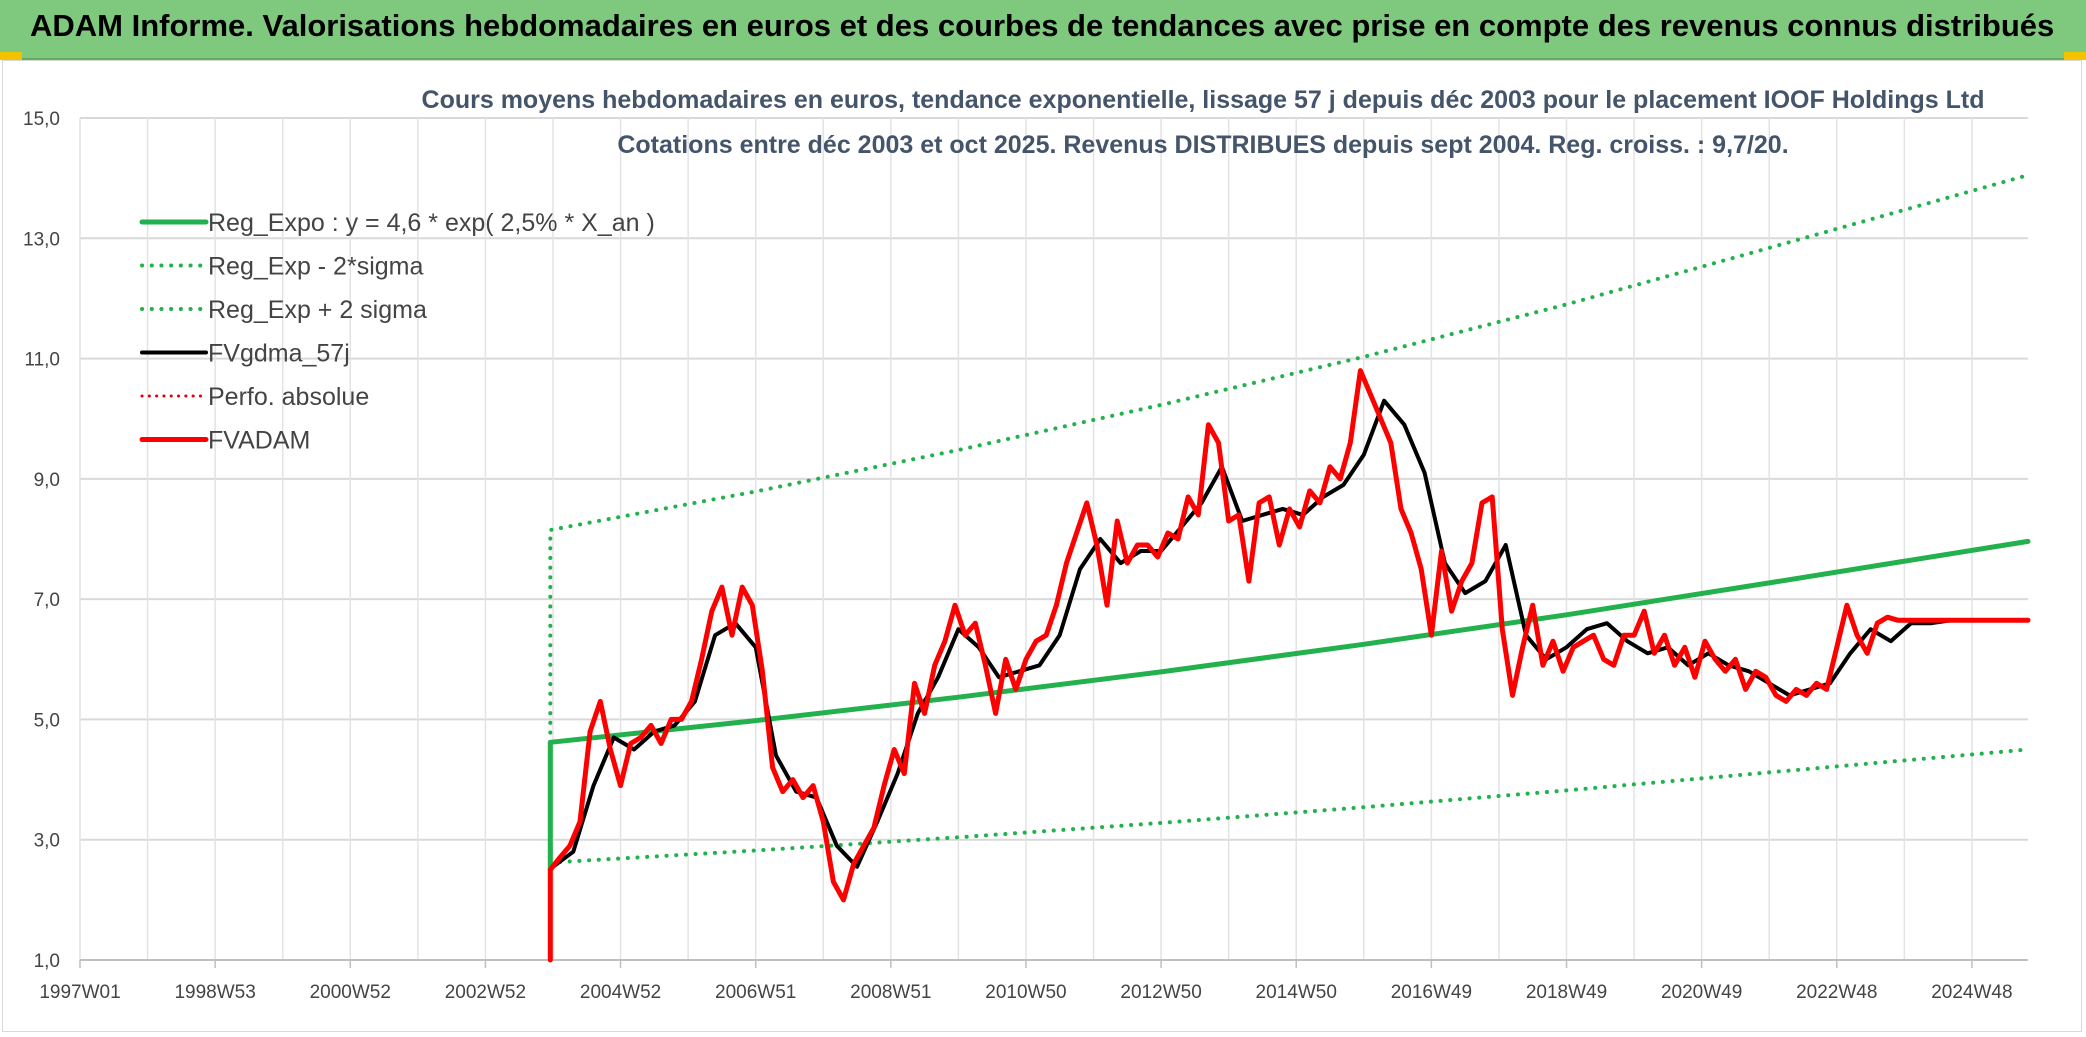 The image size is (2086, 1037). What do you see at coordinates (1836, 992) in the screenshot?
I see `x-tick-label: 2022W48` at bounding box center [1836, 992].